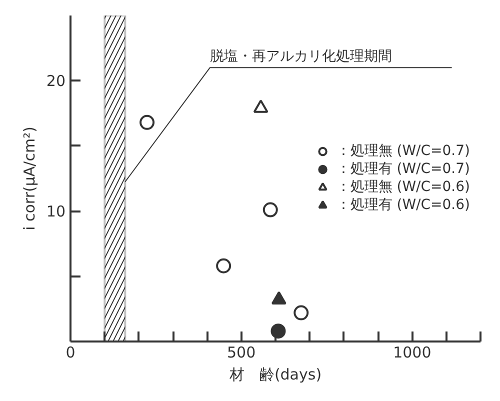 This screenshot has height=401, width=500. I want to click on legend-label: ：処理無 (W/C=0.7), so click(403, 151).